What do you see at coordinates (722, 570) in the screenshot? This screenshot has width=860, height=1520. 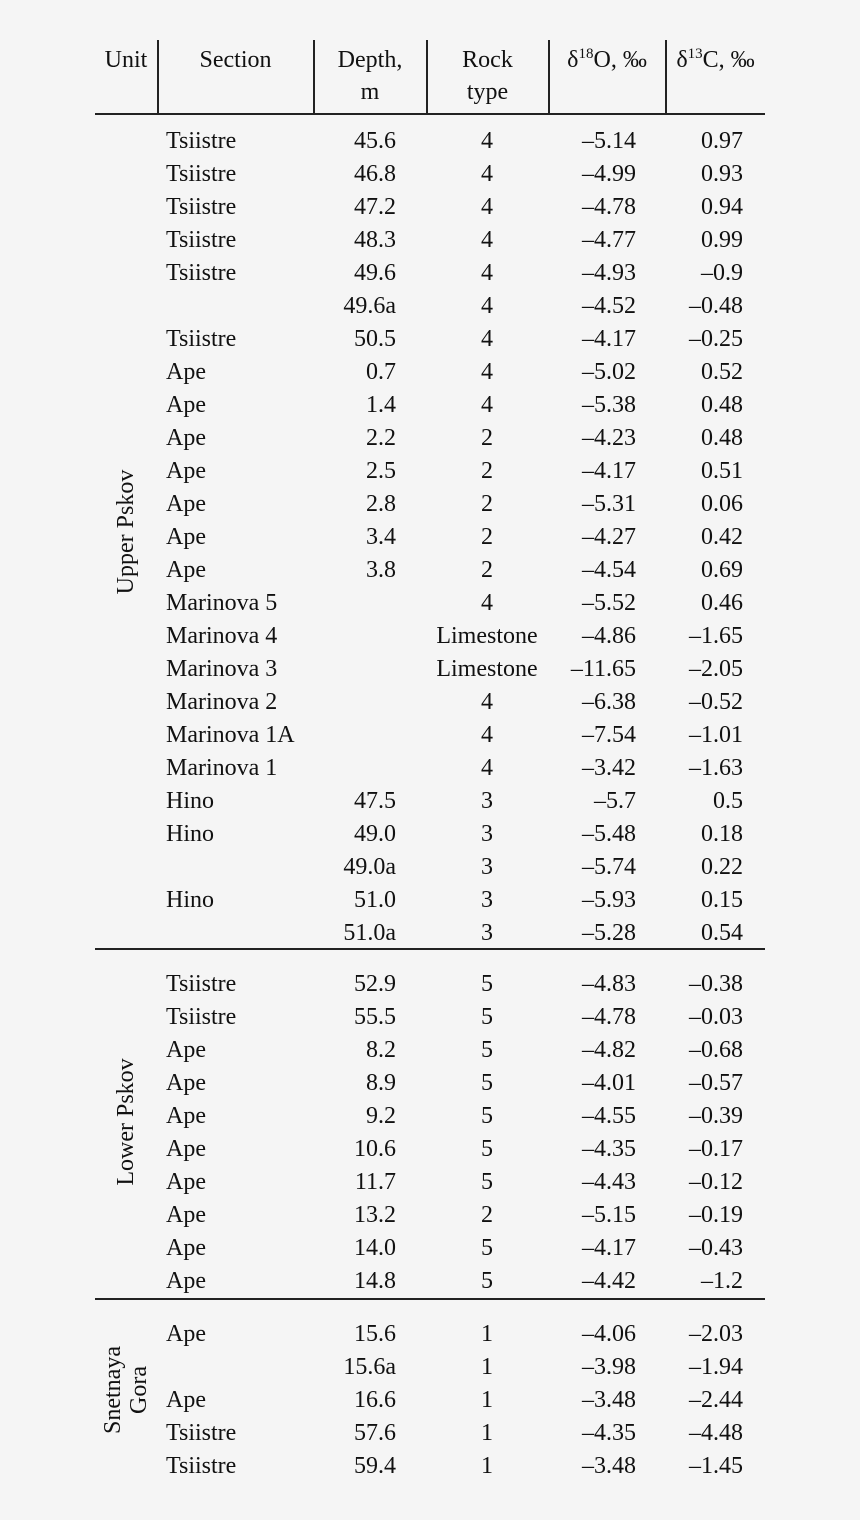 I see `d13c-cell: 0.69` at bounding box center [722, 570].